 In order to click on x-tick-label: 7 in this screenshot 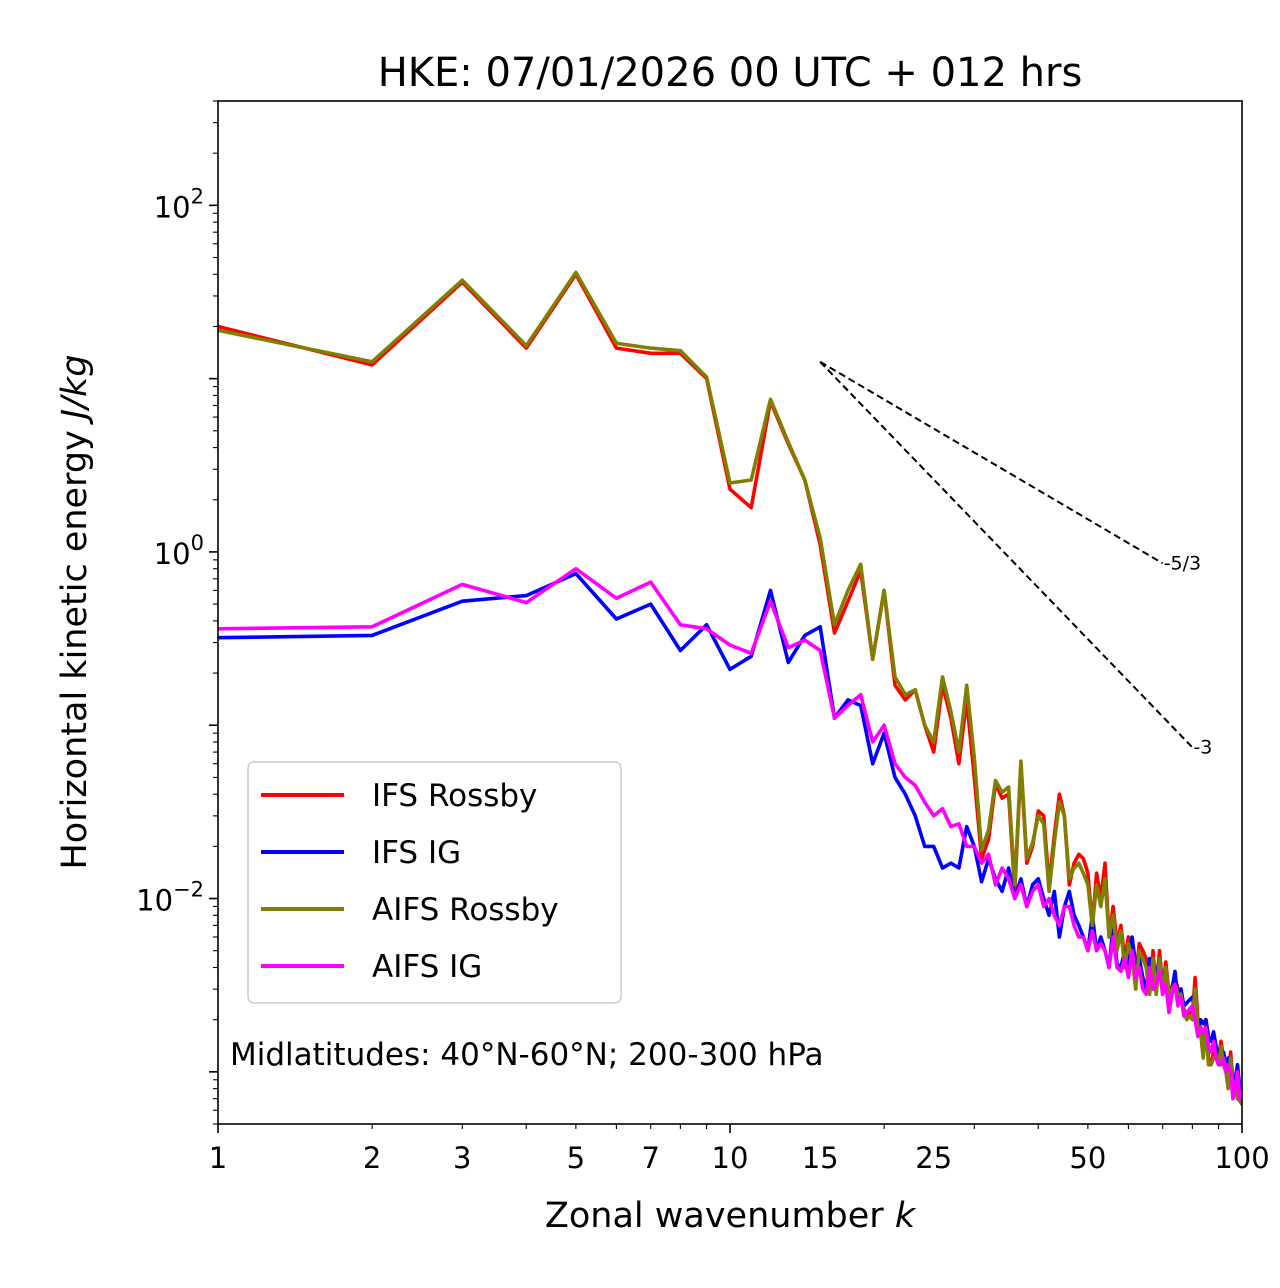, I will do `click(650, 1158)`.